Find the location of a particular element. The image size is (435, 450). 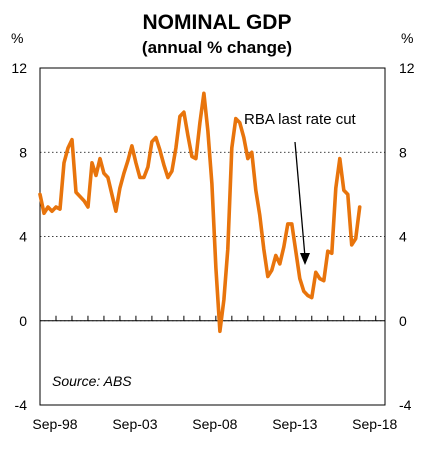

annotation-arrow is located at coordinates (300, 199).